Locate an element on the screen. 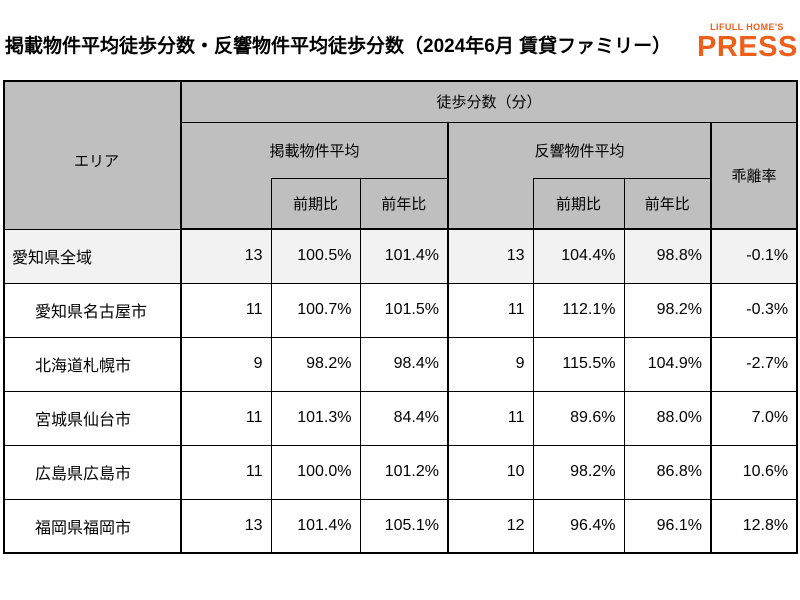 This screenshot has width=800, height=600. cell-area: 北海道札幌市 is located at coordinates (92, 364).